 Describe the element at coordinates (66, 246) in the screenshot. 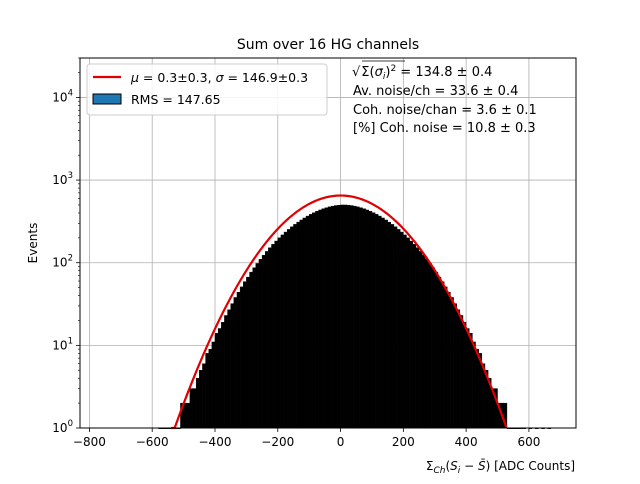

I see `y-axis-ticks: 10⁰ 10¹ 10² 10³ 10⁴` at that location.